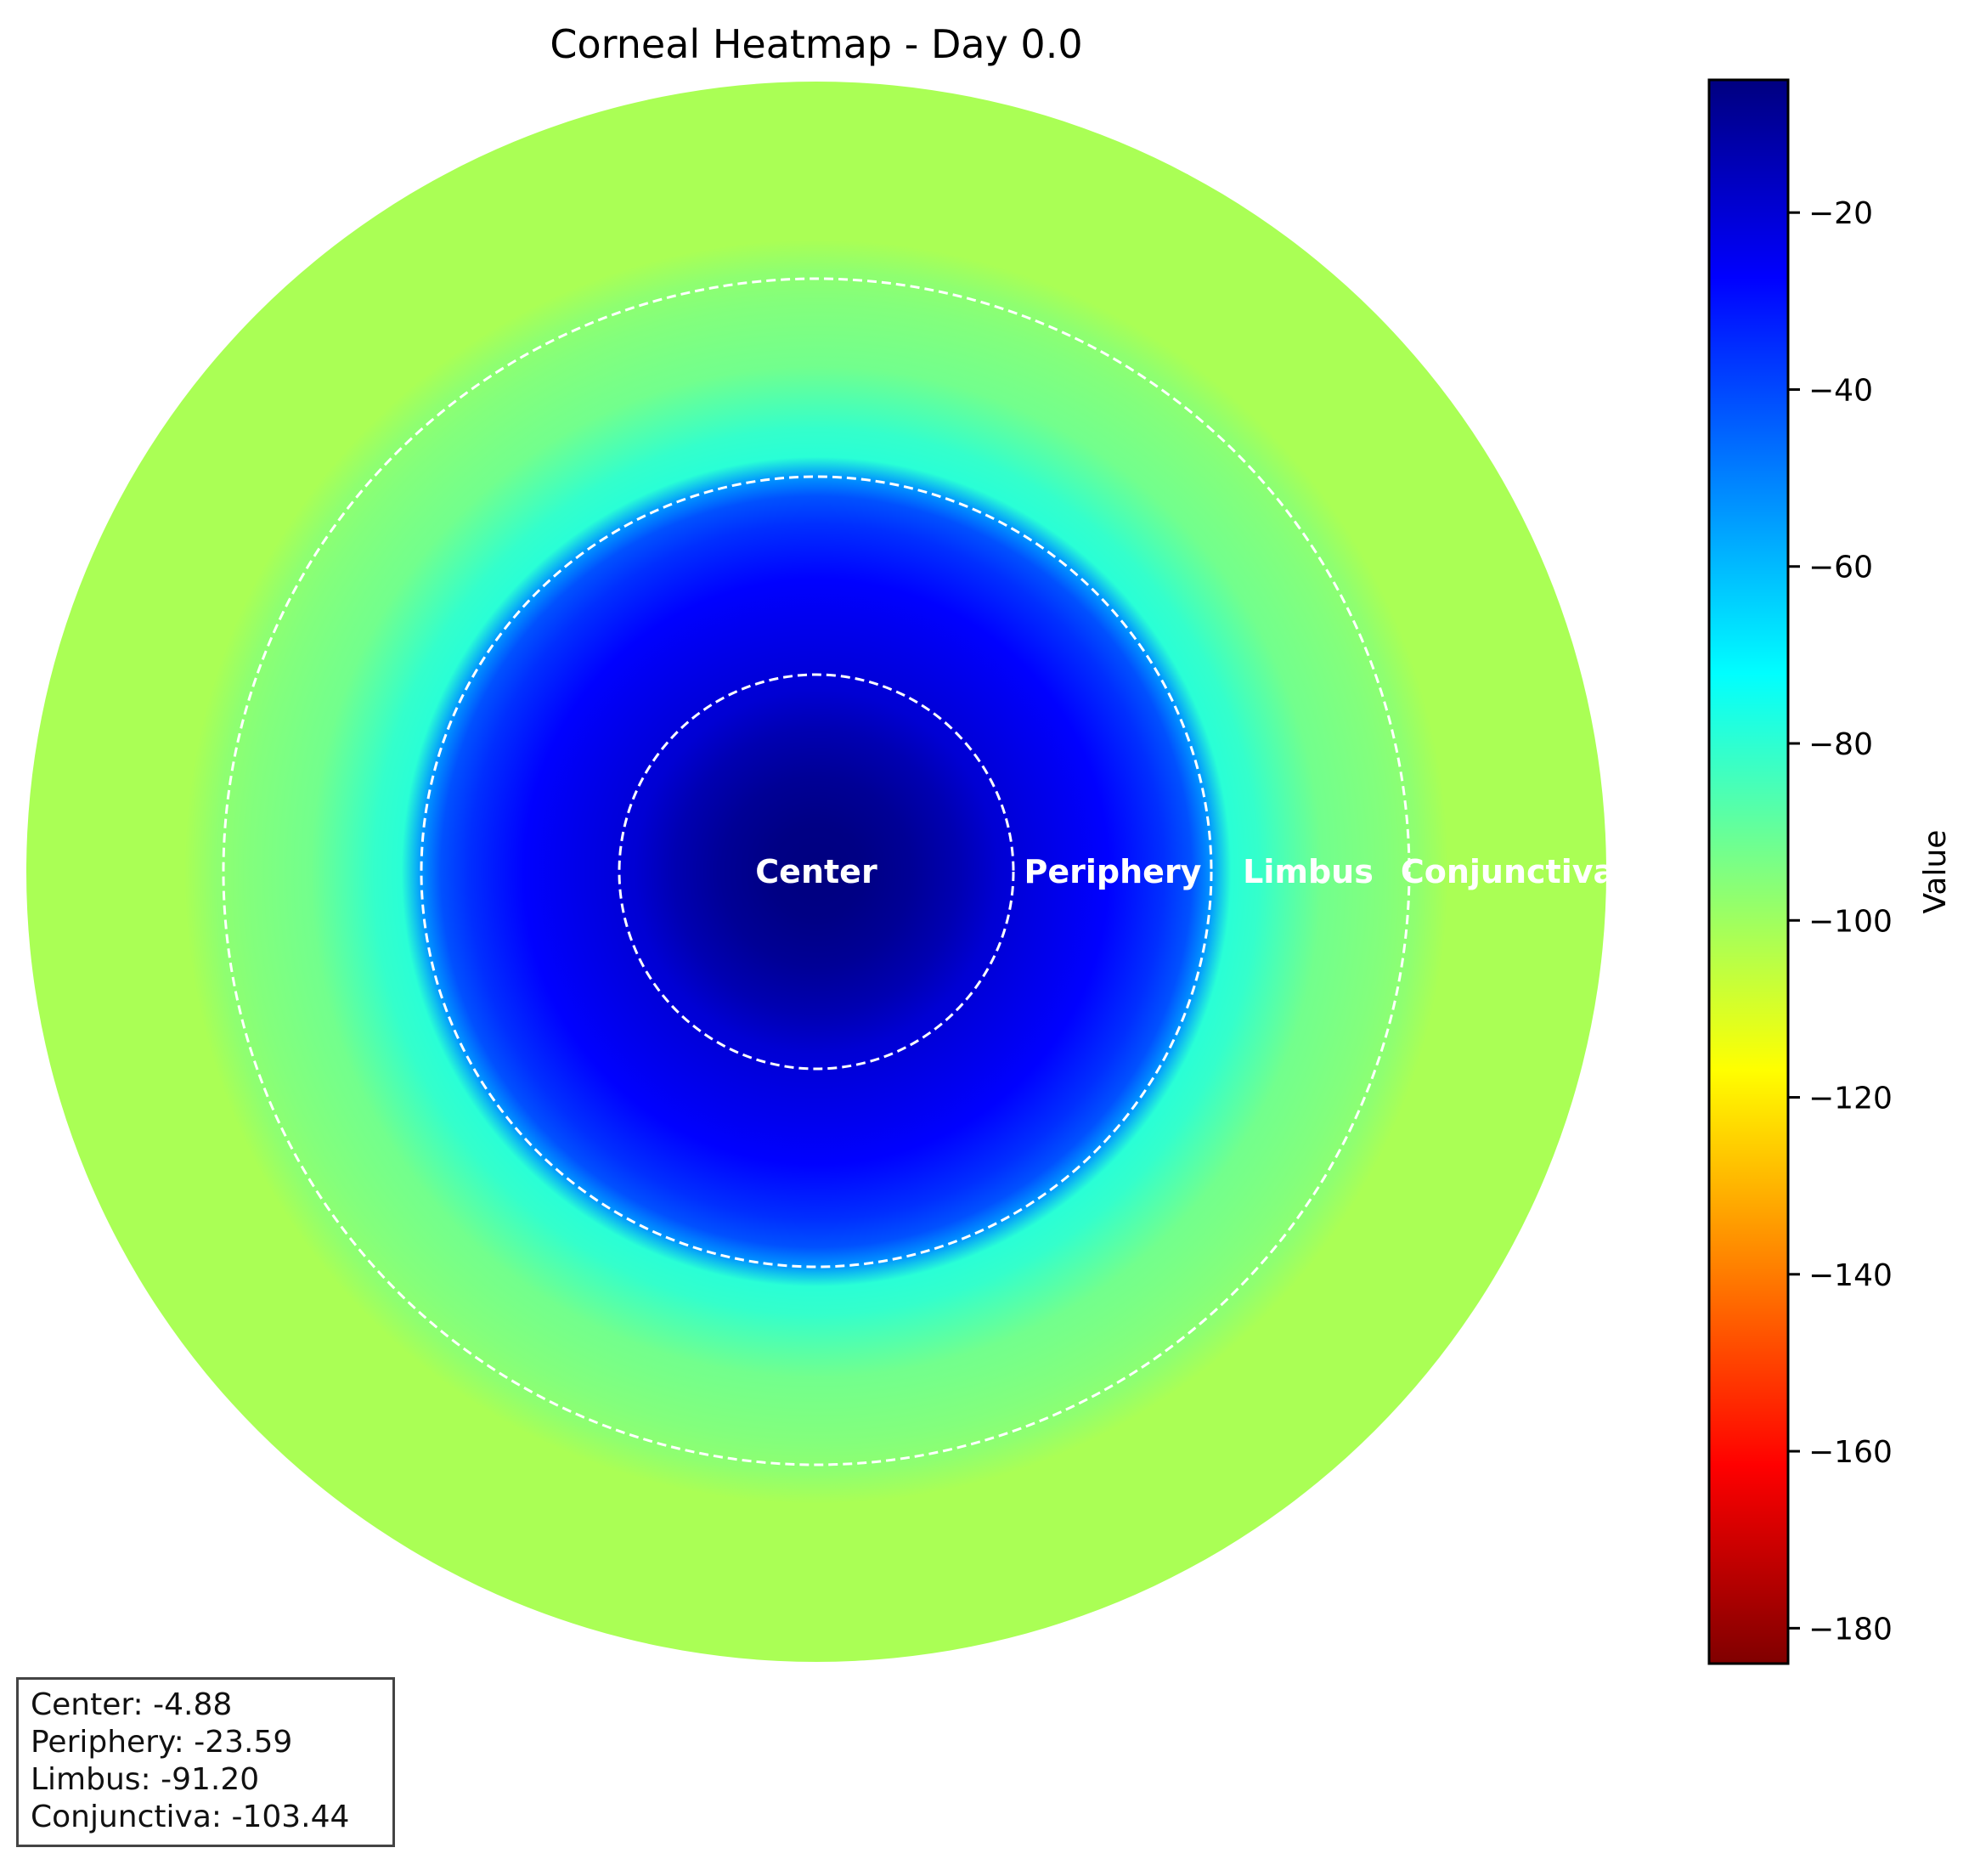 This screenshot has height=1876, width=1969. I want to click on stats-line-limbus: Limbus: -91.20, so click(145, 1779).